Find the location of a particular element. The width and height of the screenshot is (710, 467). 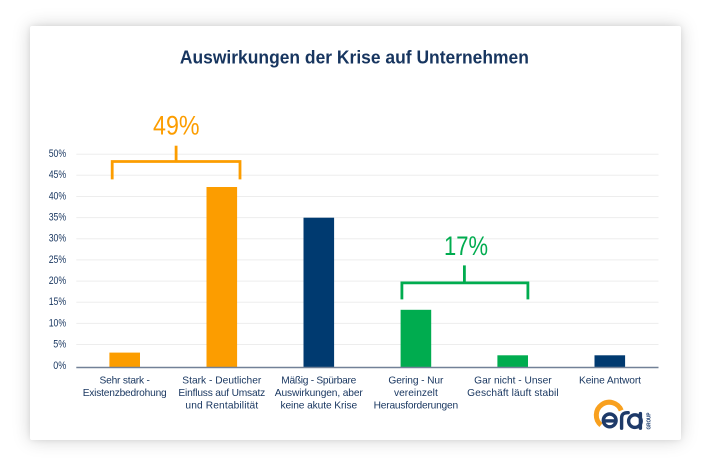

svg-text: 20% is located at coordinates (58, 281).